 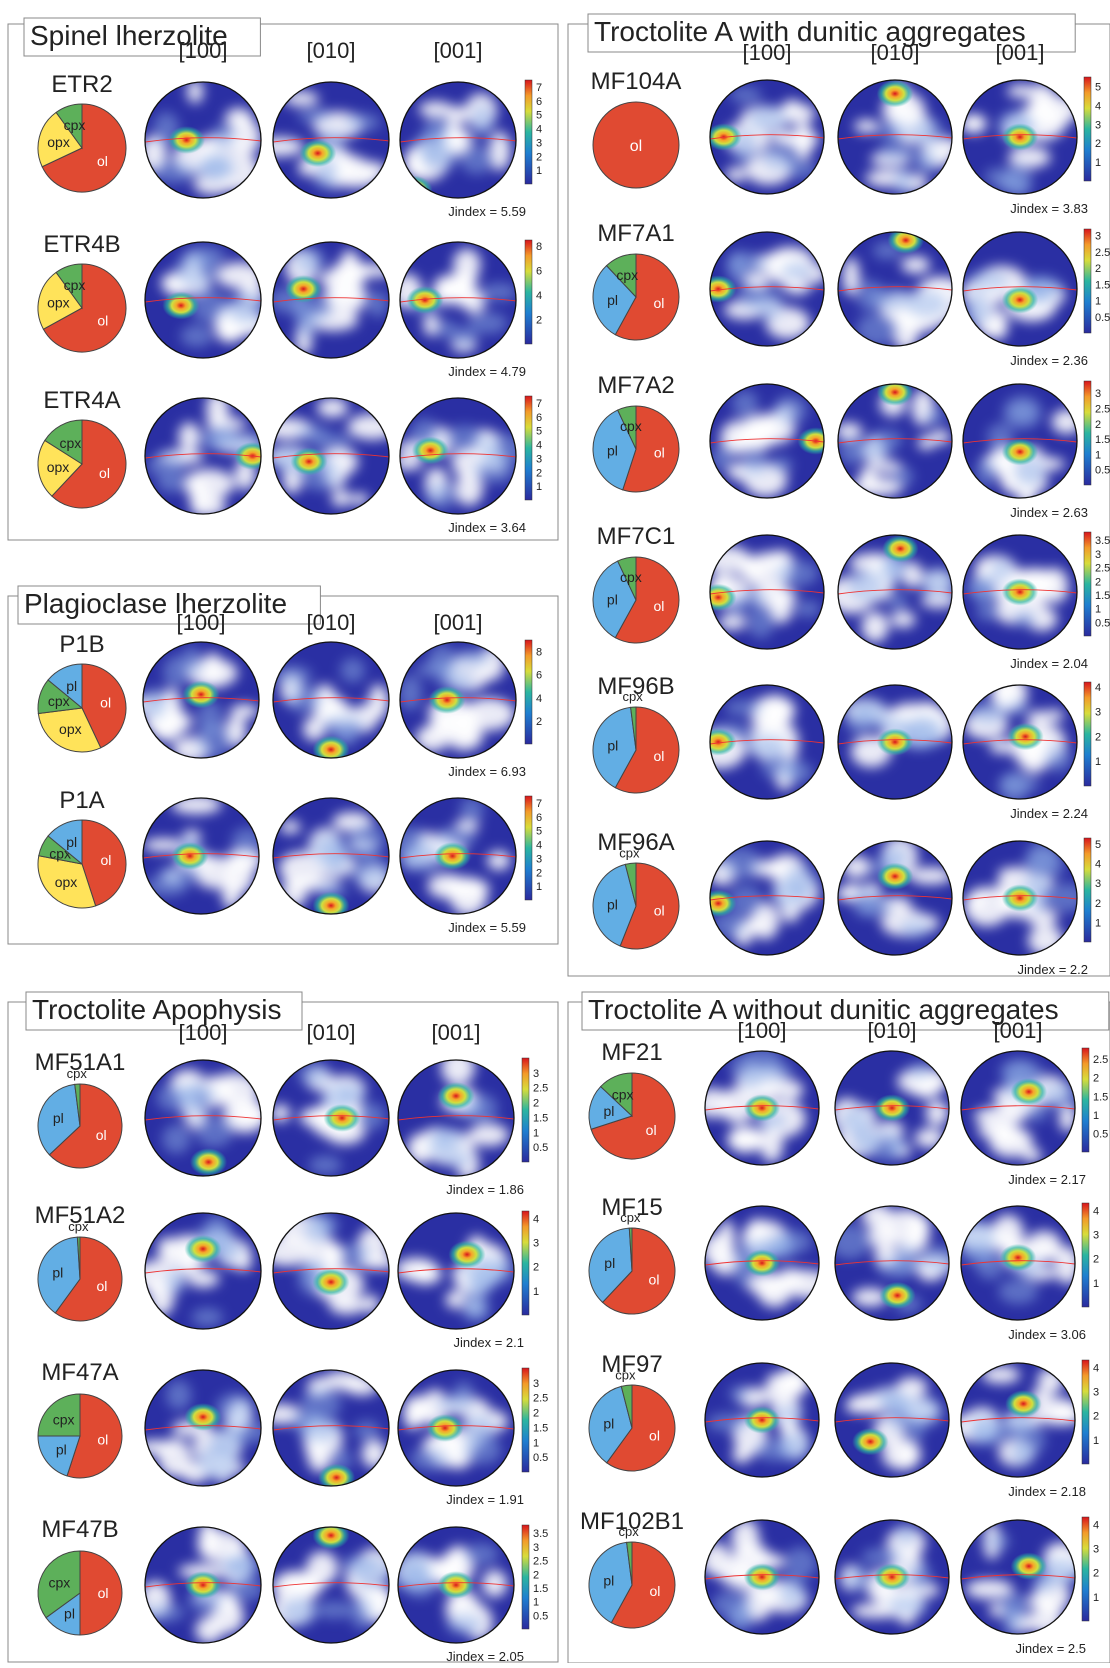 I want to click on group-title: Spinel lherzolite, so click(x=129, y=35).